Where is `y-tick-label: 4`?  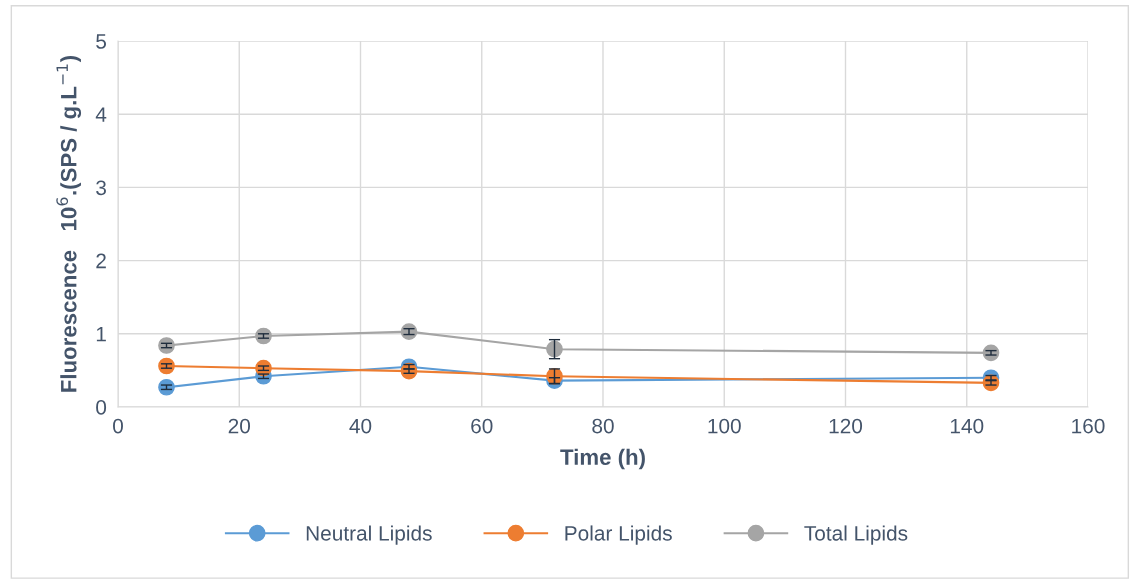 y-tick-label: 4 is located at coordinates (101, 114).